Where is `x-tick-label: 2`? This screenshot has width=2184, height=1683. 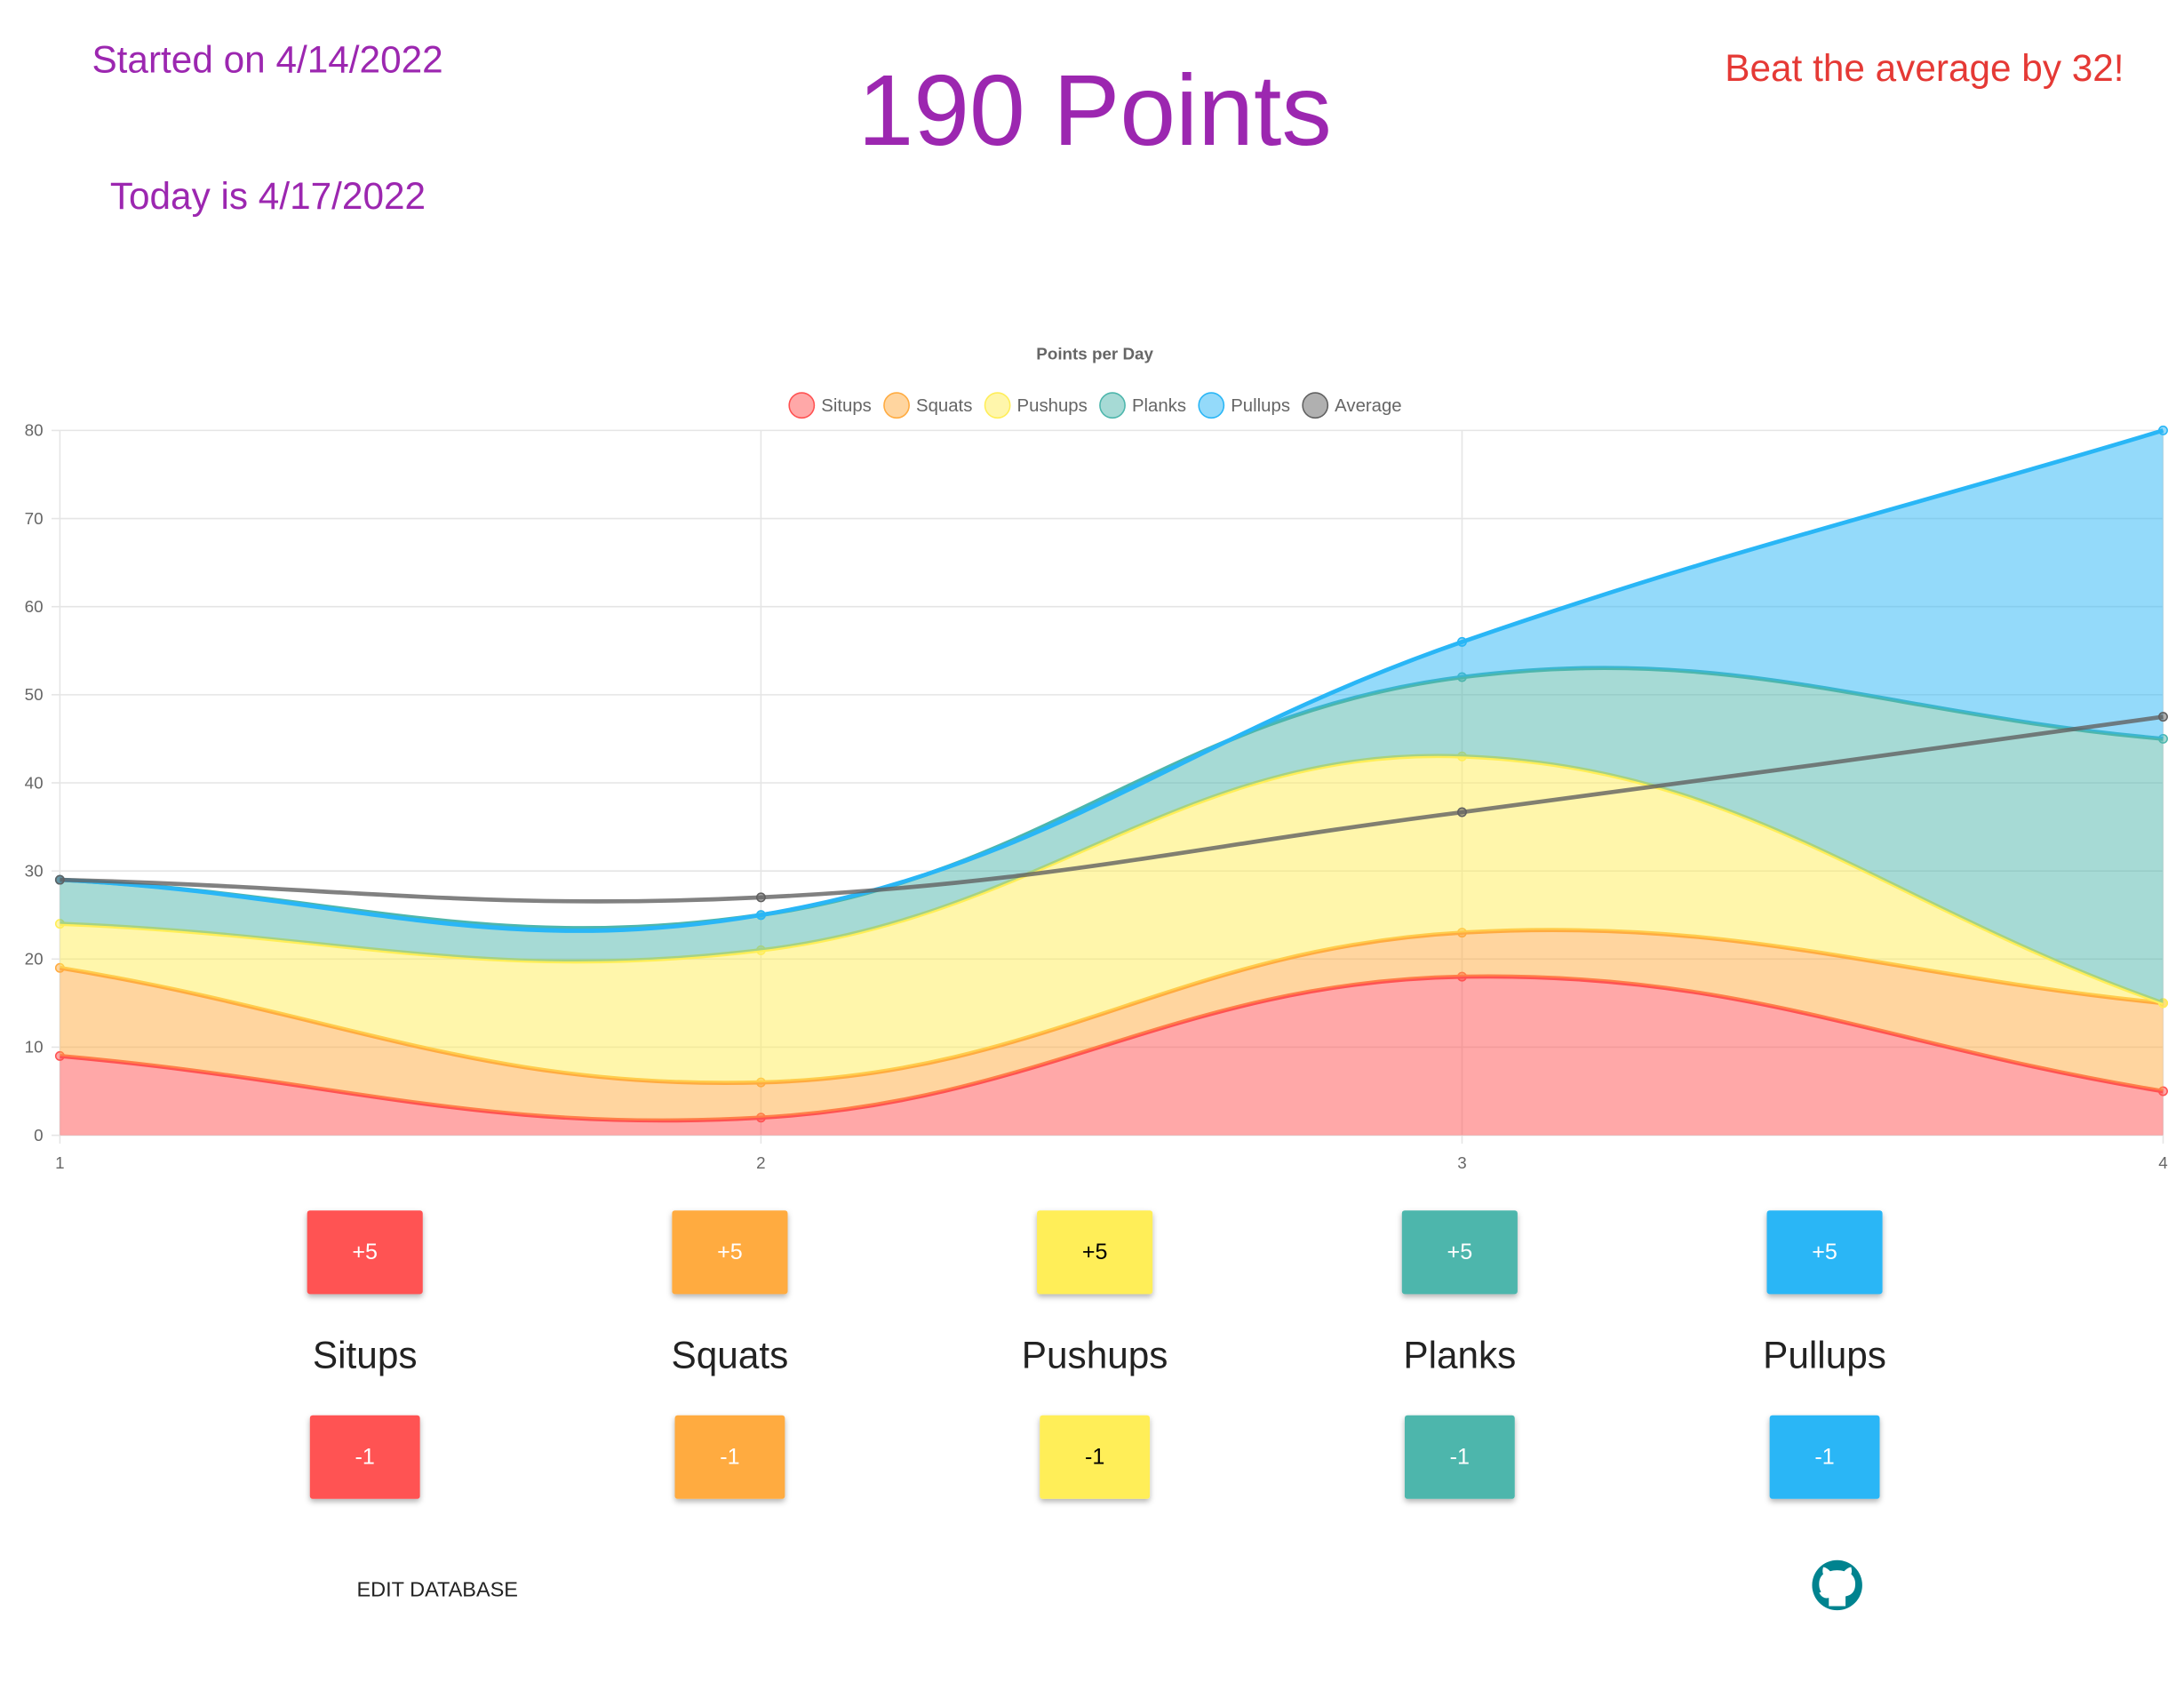 x-tick-label: 2 is located at coordinates (761, 1162).